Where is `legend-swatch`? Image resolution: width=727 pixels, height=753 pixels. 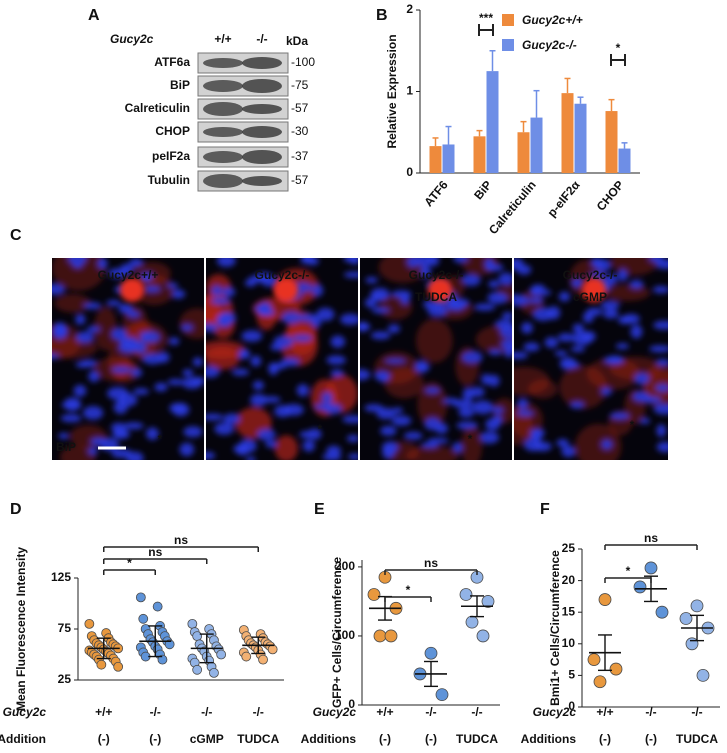
legend-swatch is located at coordinates (508, 20).